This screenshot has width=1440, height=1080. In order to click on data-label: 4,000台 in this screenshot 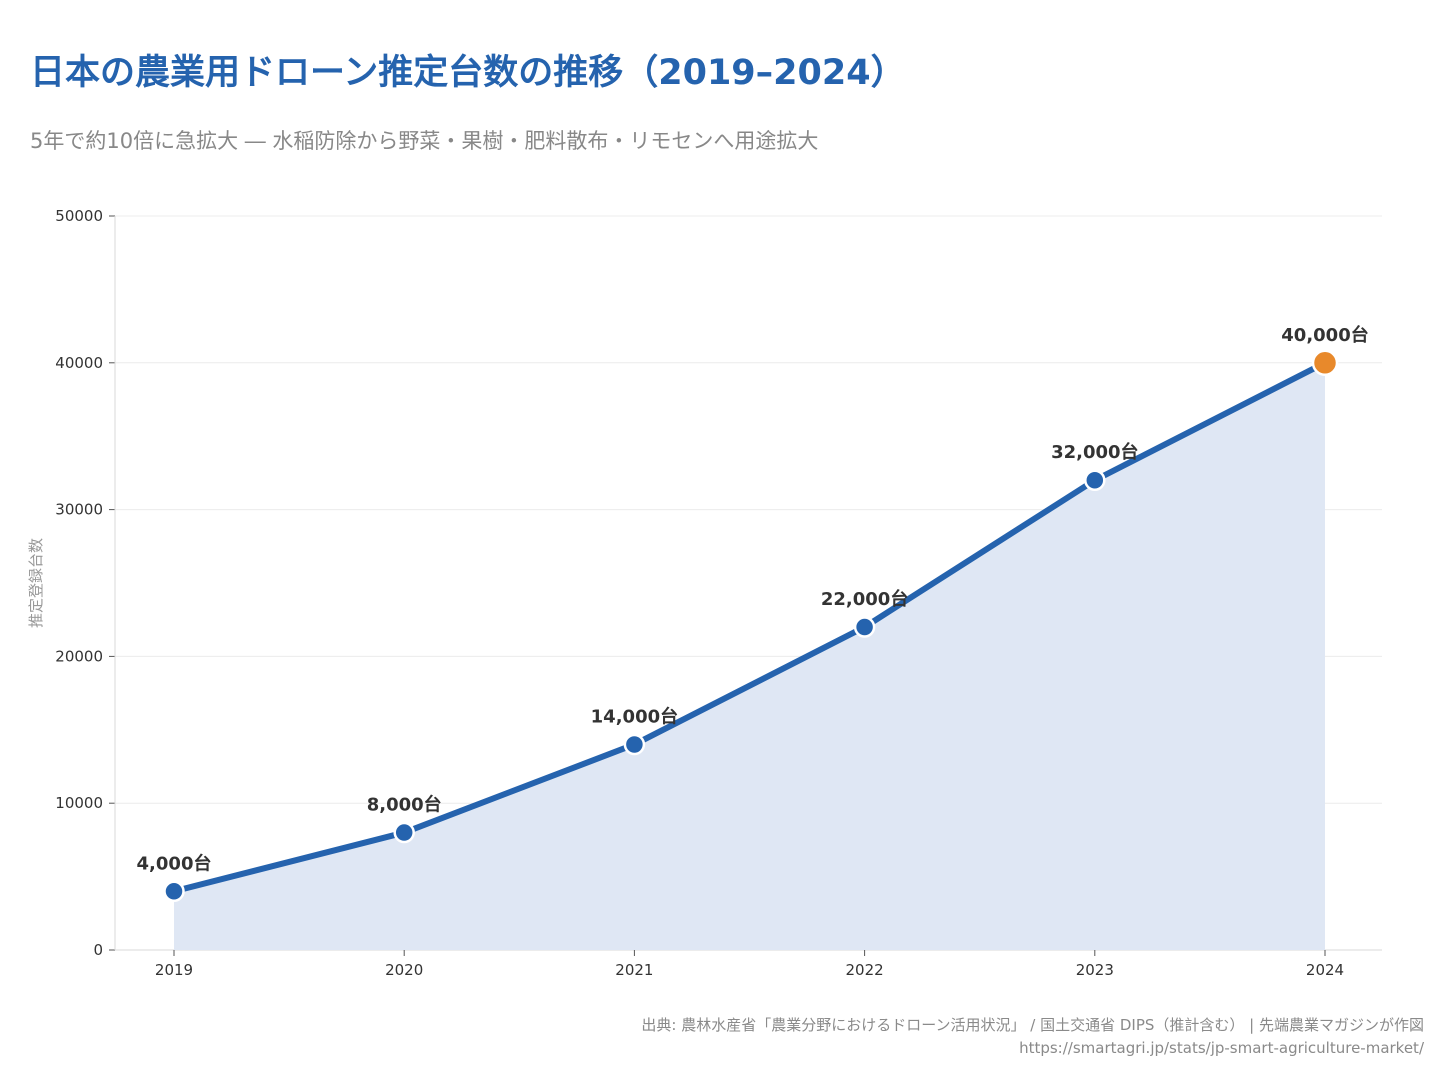, I will do `click(174, 863)`.